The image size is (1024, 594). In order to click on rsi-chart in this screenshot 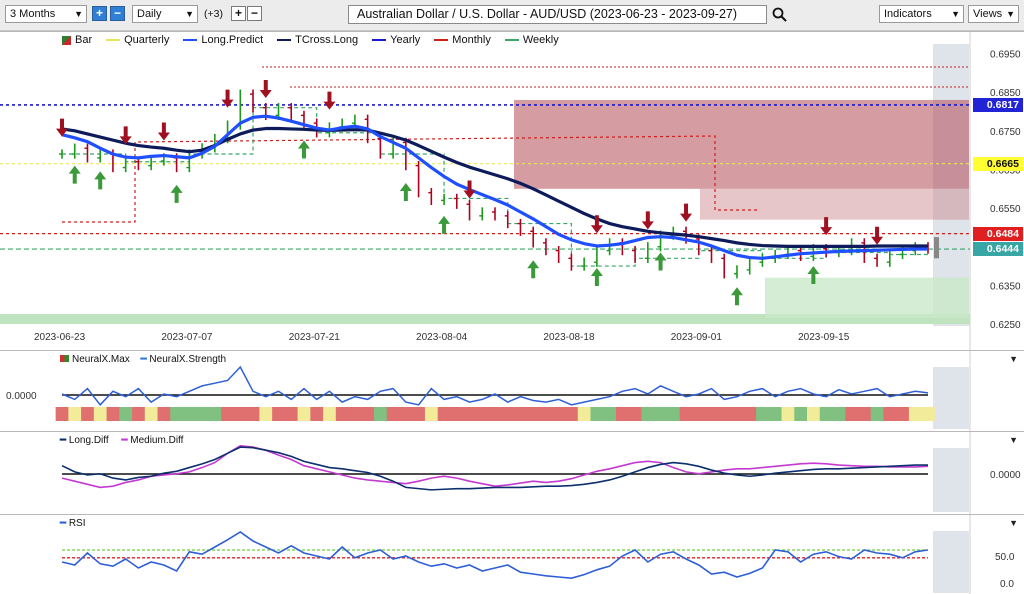, I will do `click(512, 554)`.